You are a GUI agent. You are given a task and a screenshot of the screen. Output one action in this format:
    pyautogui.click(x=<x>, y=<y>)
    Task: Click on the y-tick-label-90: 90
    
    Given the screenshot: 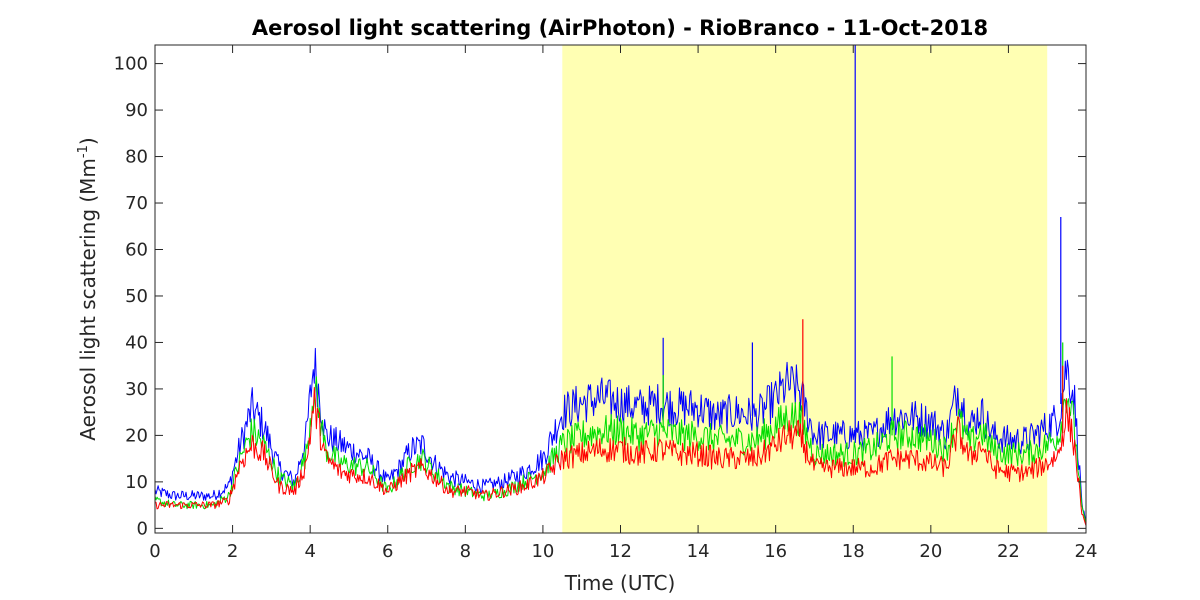 What is the action you would take?
    pyautogui.click(x=136, y=110)
    